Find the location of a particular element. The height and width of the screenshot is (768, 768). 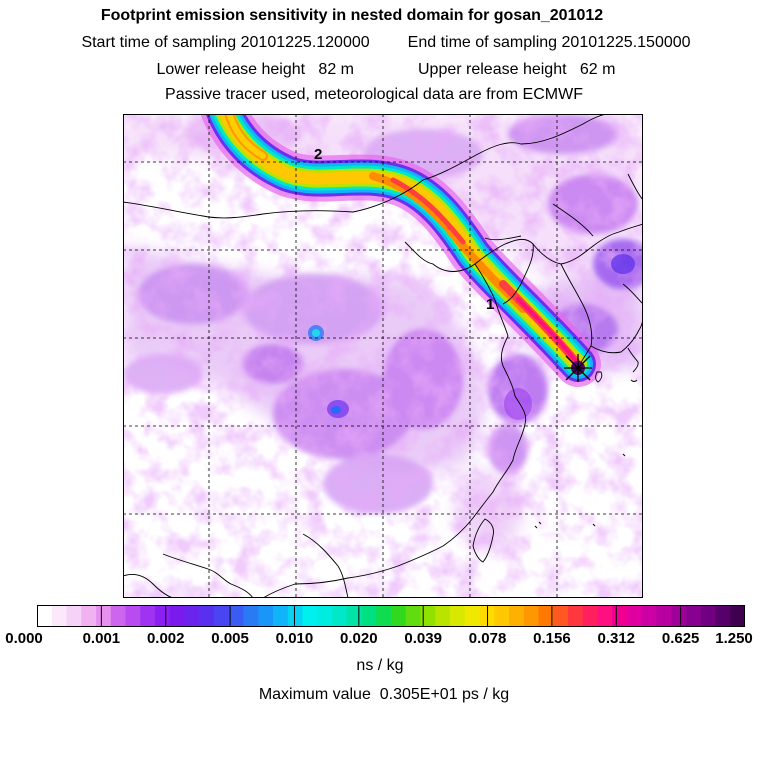

colorbar-tick-label: 0.625 is located at coordinates (680, 638).